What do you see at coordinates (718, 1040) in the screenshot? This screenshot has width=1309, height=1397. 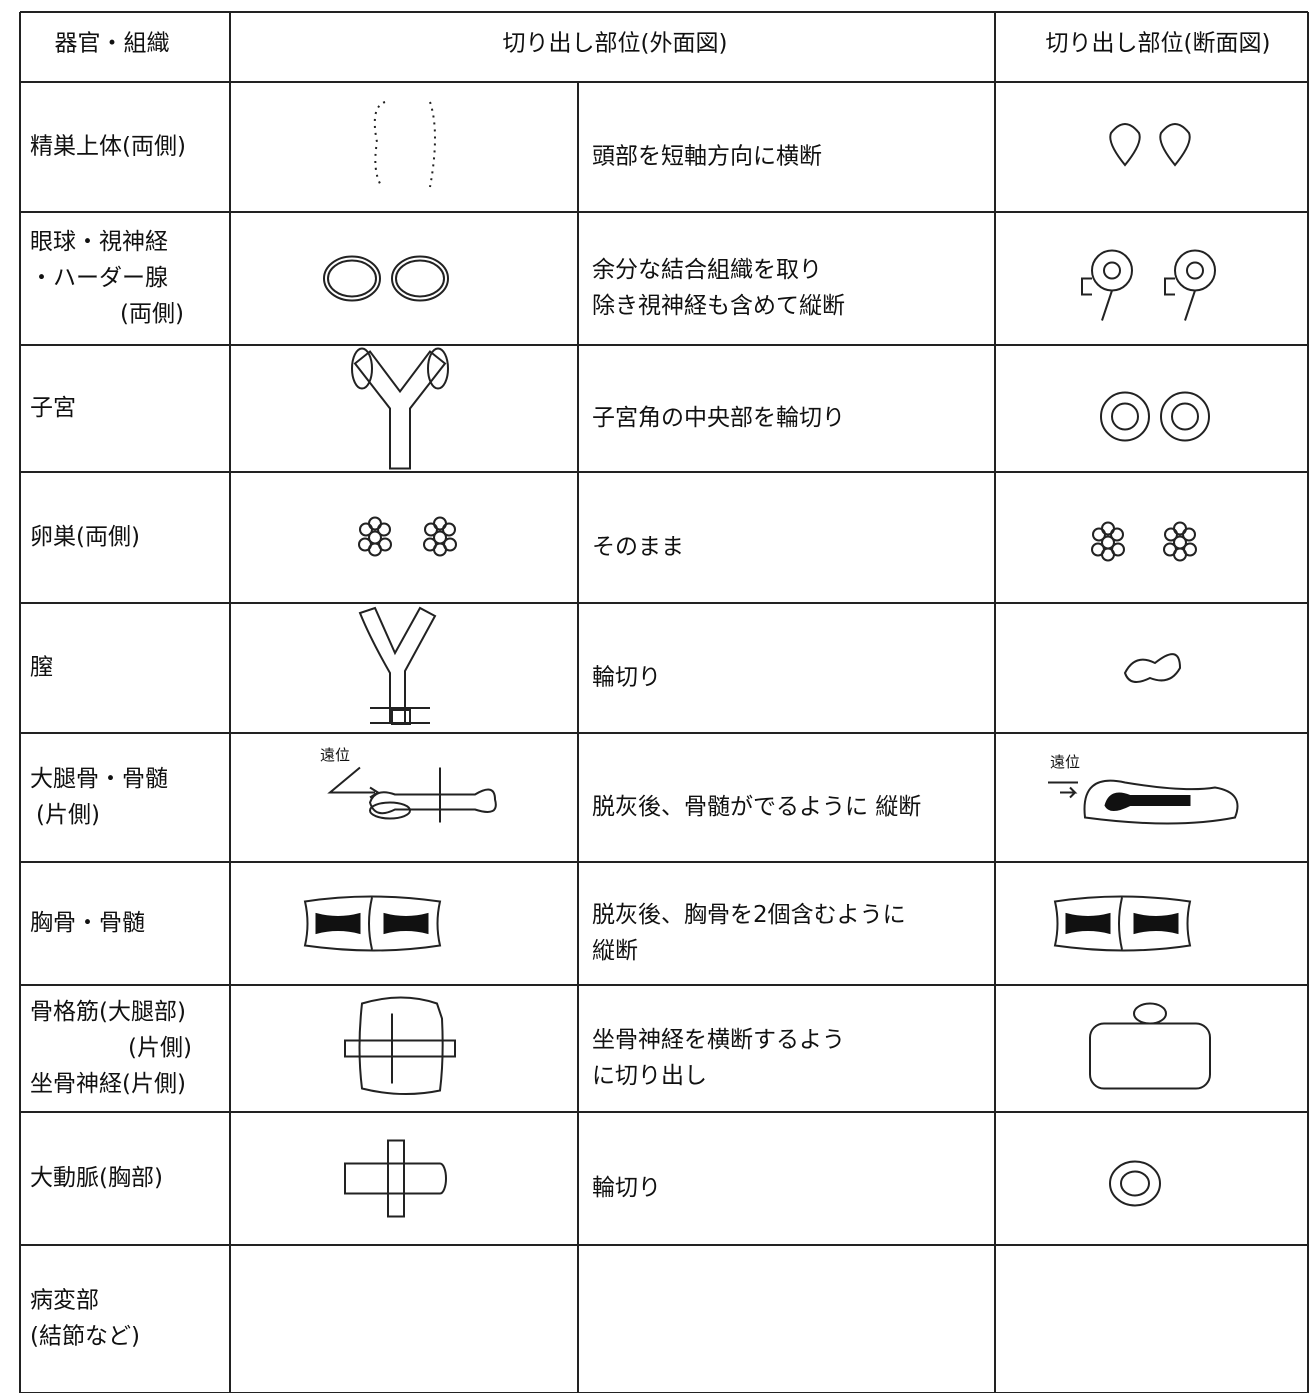 I see `method-text: 坐骨神経を横断するよう` at bounding box center [718, 1040].